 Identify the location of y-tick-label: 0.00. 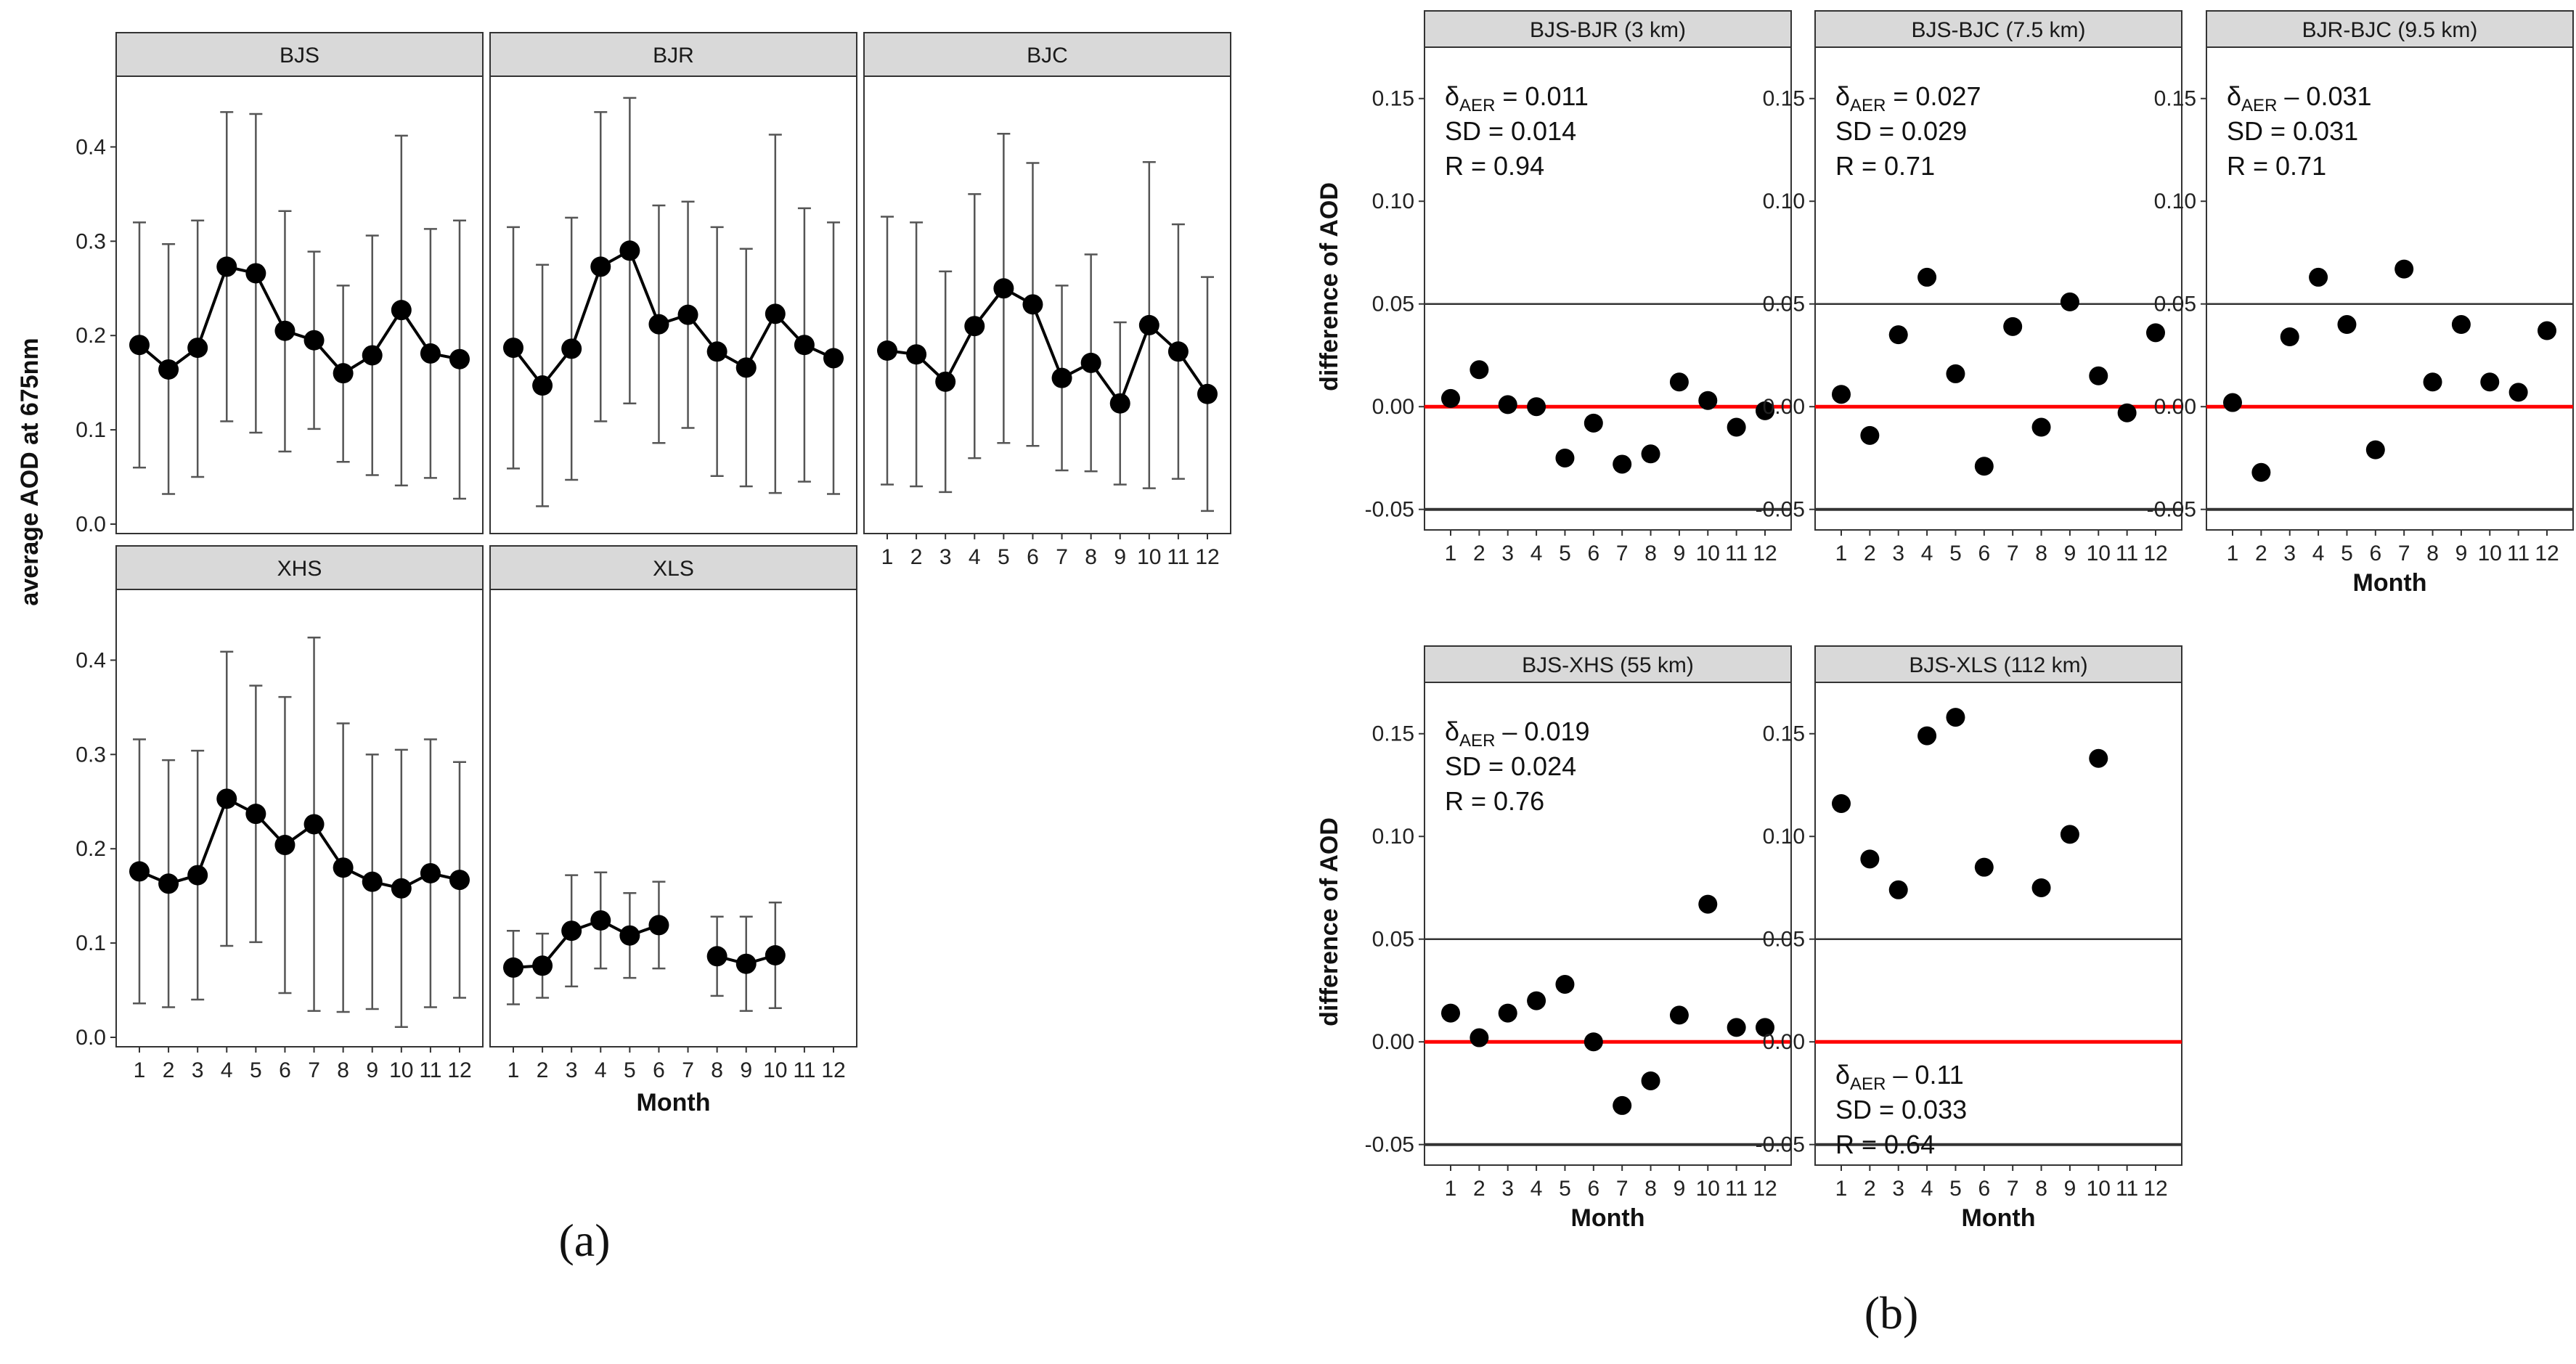
(2175, 407).